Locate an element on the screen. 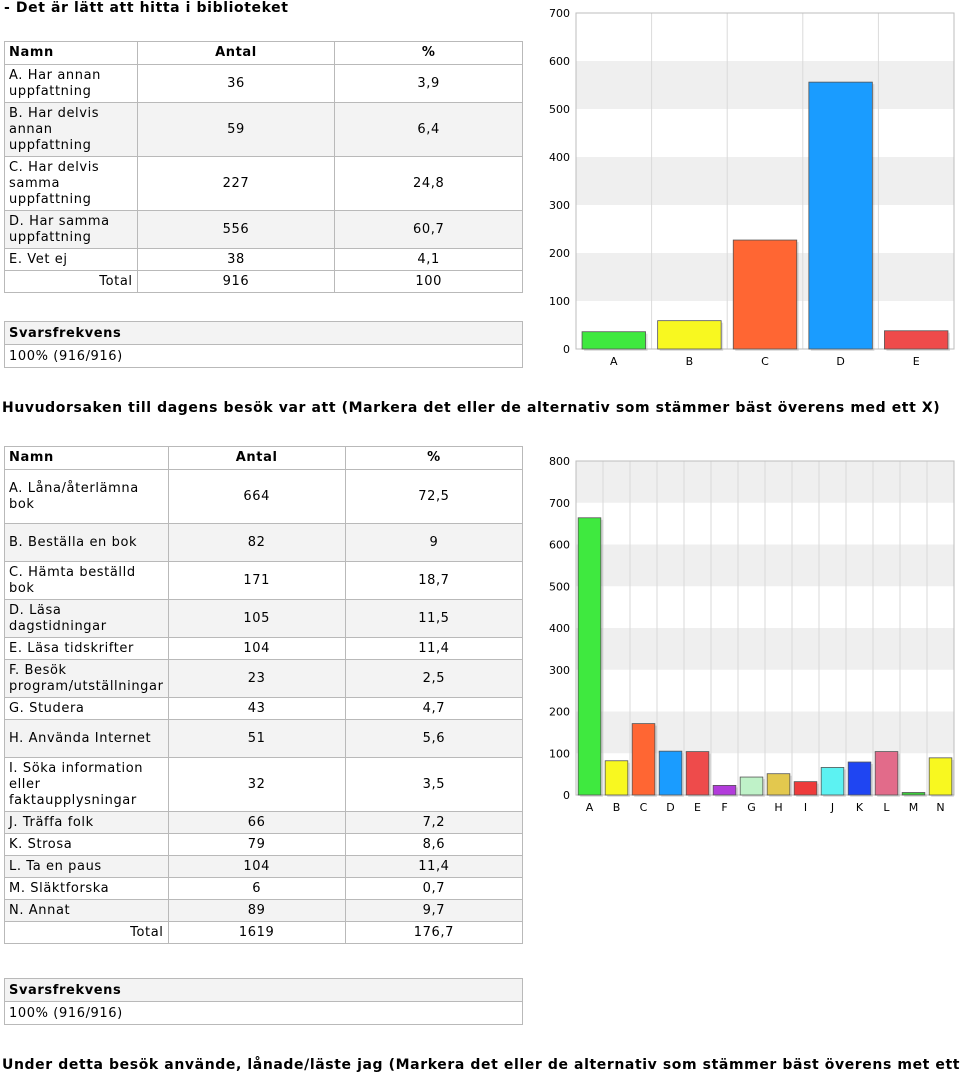 The height and width of the screenshot is (1078, 960). row-percent: 6,4 is located at coordinates (428, 129).